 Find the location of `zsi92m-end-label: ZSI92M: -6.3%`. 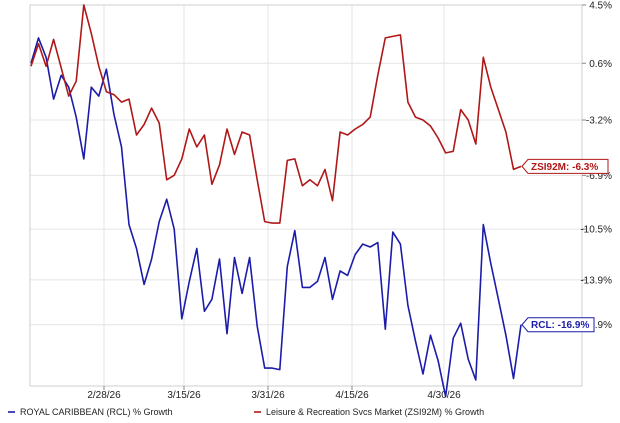

zsi92m-end-label: ZSI92M: -6.3% is located at coordinates (565, 166).